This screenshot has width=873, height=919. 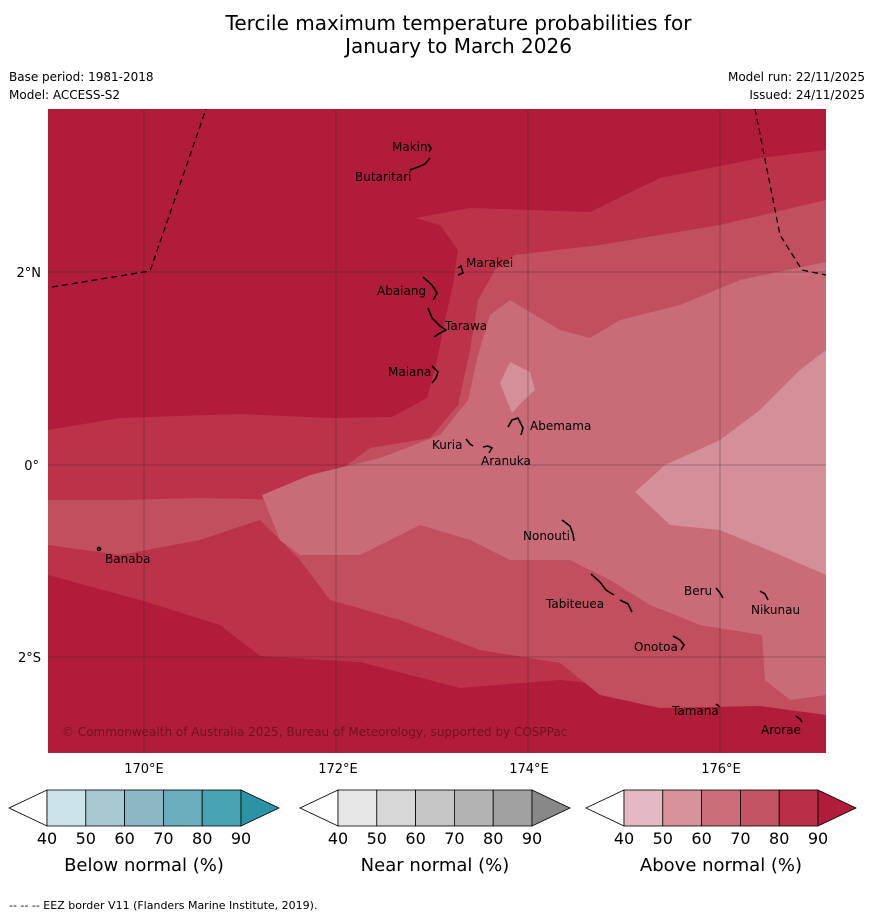 I want to click on meta-left: Base period: 1981-2018 Model: ACCESS-S2, so click(x=81, y=86).